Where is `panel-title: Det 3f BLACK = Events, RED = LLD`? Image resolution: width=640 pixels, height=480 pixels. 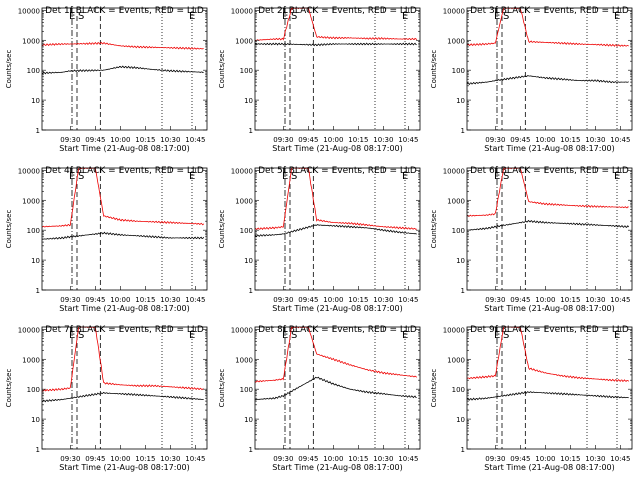 panel-title: Det 3f BLACK = Events, RED = LLD is located at coordinates (549, 11).